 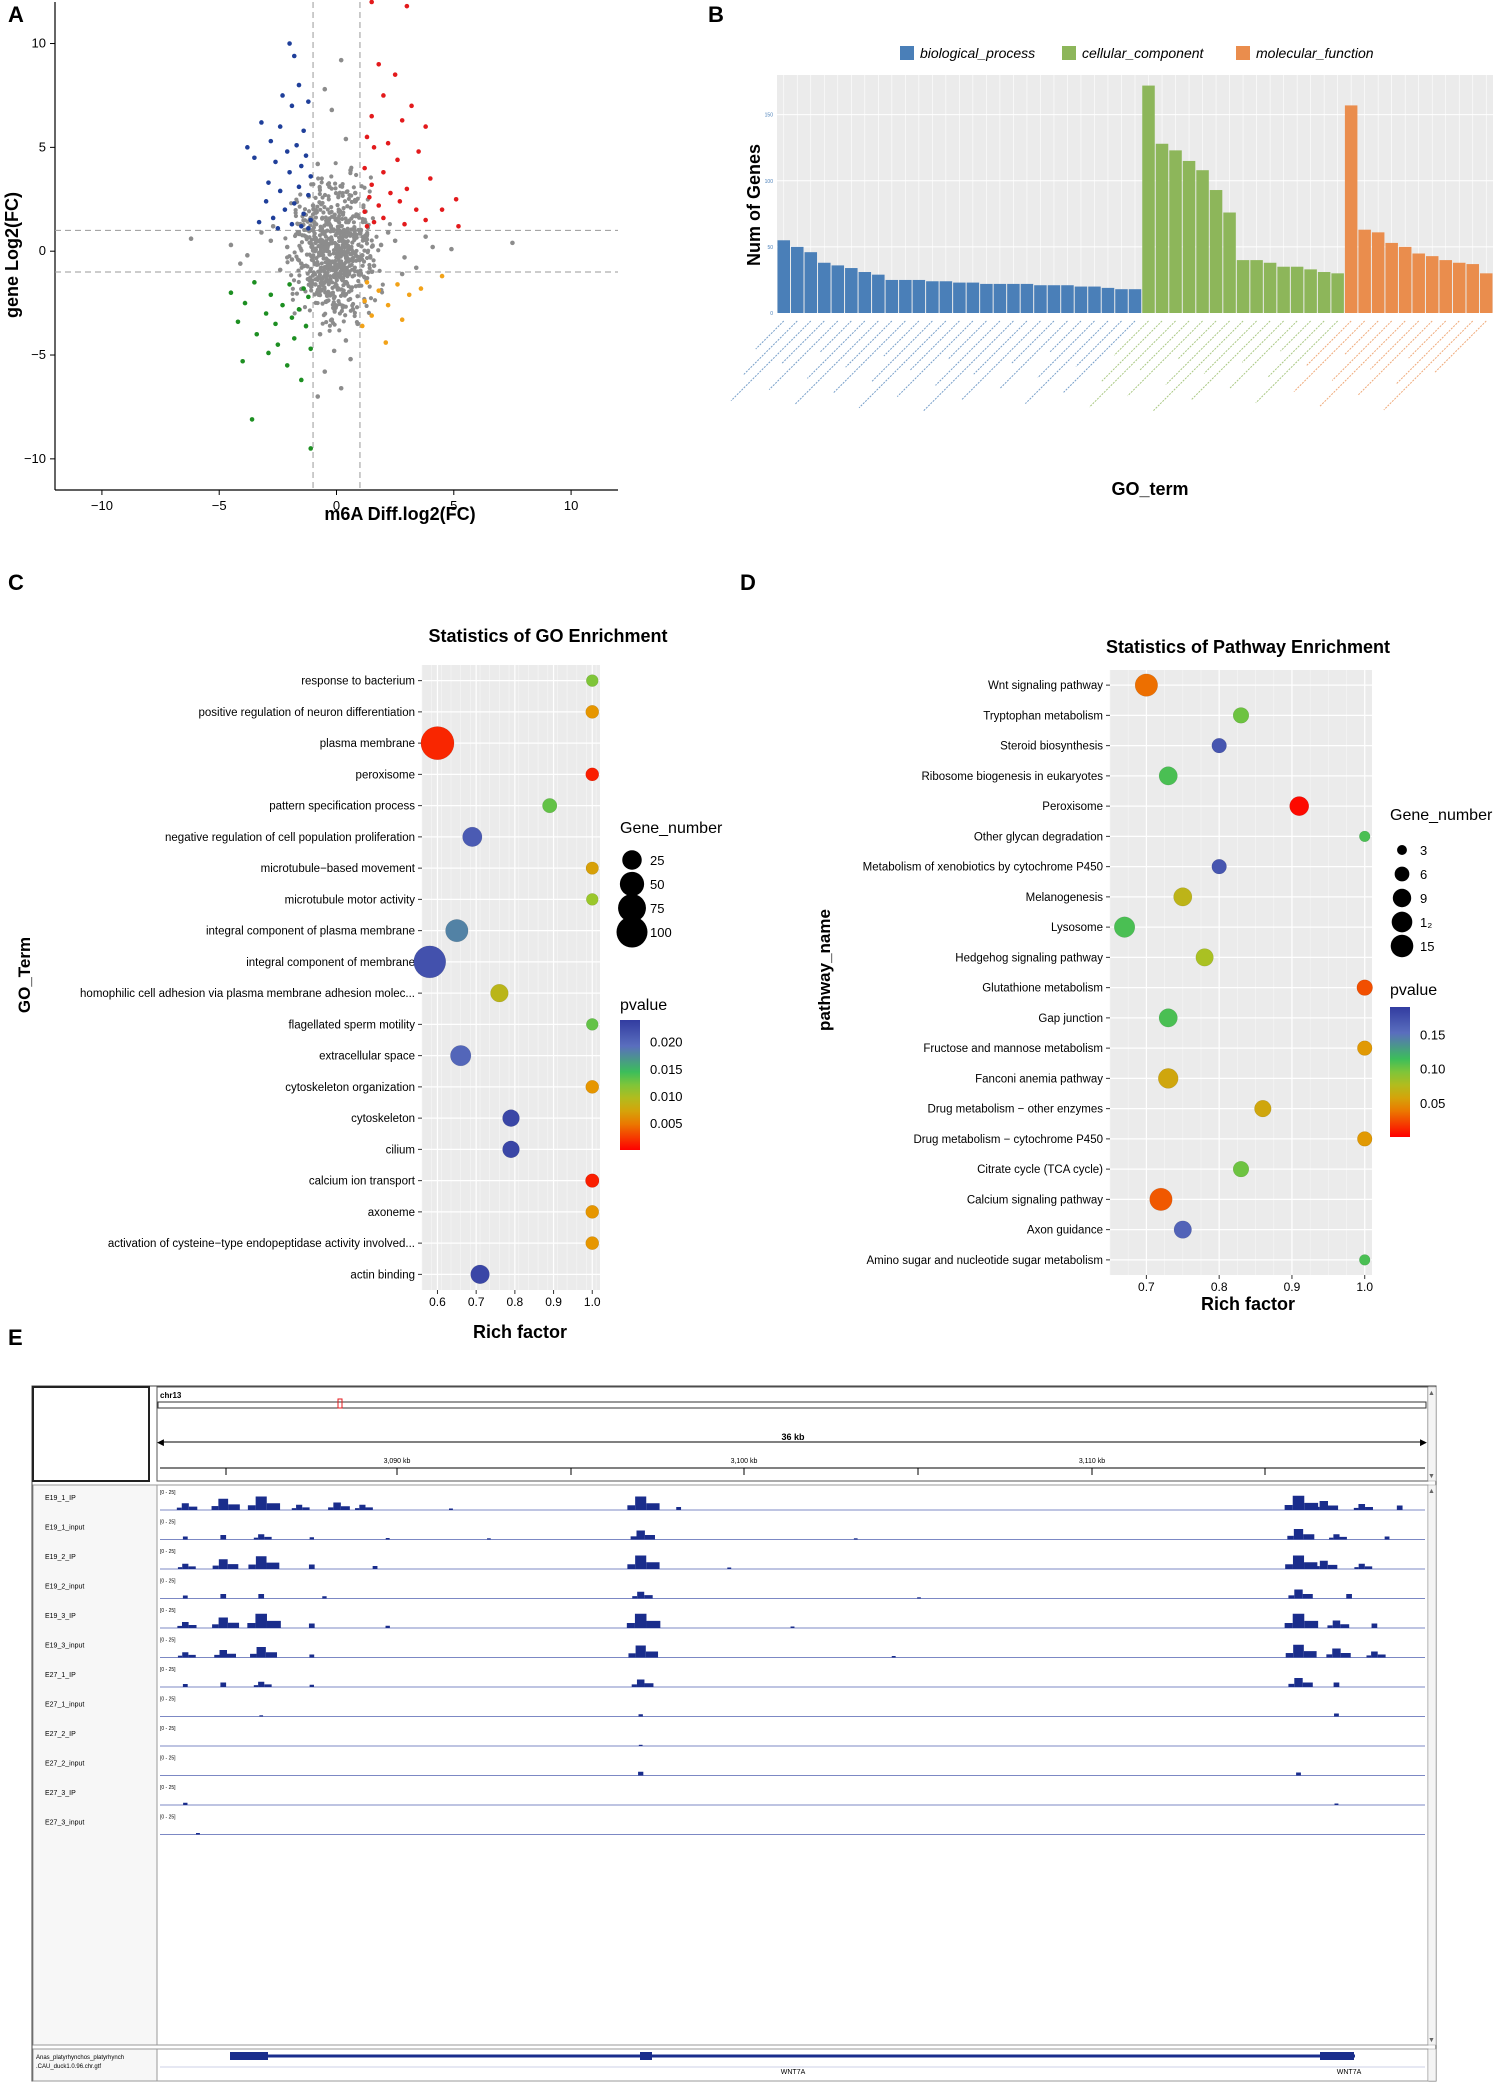 What do you see at coordinates (661, 932) in the screenshot?
I see `go-size-legend-label: 100` at bounding box center [661, 932].